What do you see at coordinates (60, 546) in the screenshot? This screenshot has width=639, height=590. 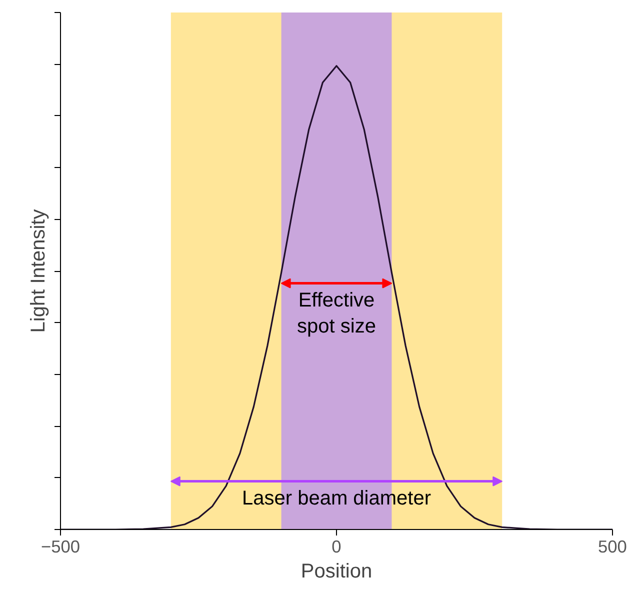 I see `x-tick-label: −500` at bounding box center [60, 546].